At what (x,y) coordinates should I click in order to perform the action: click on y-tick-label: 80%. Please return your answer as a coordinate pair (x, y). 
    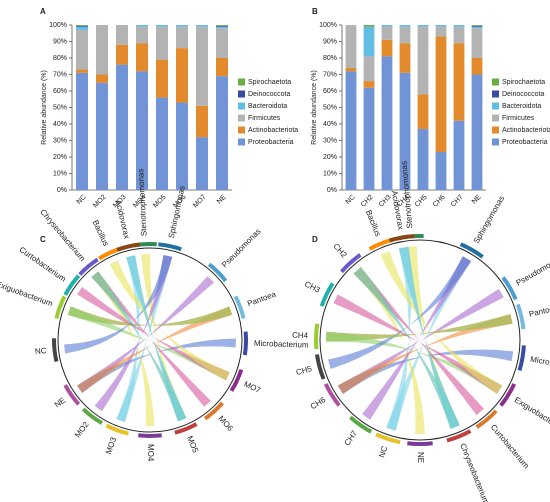
    Looking at the image, I should click on (330, 58).